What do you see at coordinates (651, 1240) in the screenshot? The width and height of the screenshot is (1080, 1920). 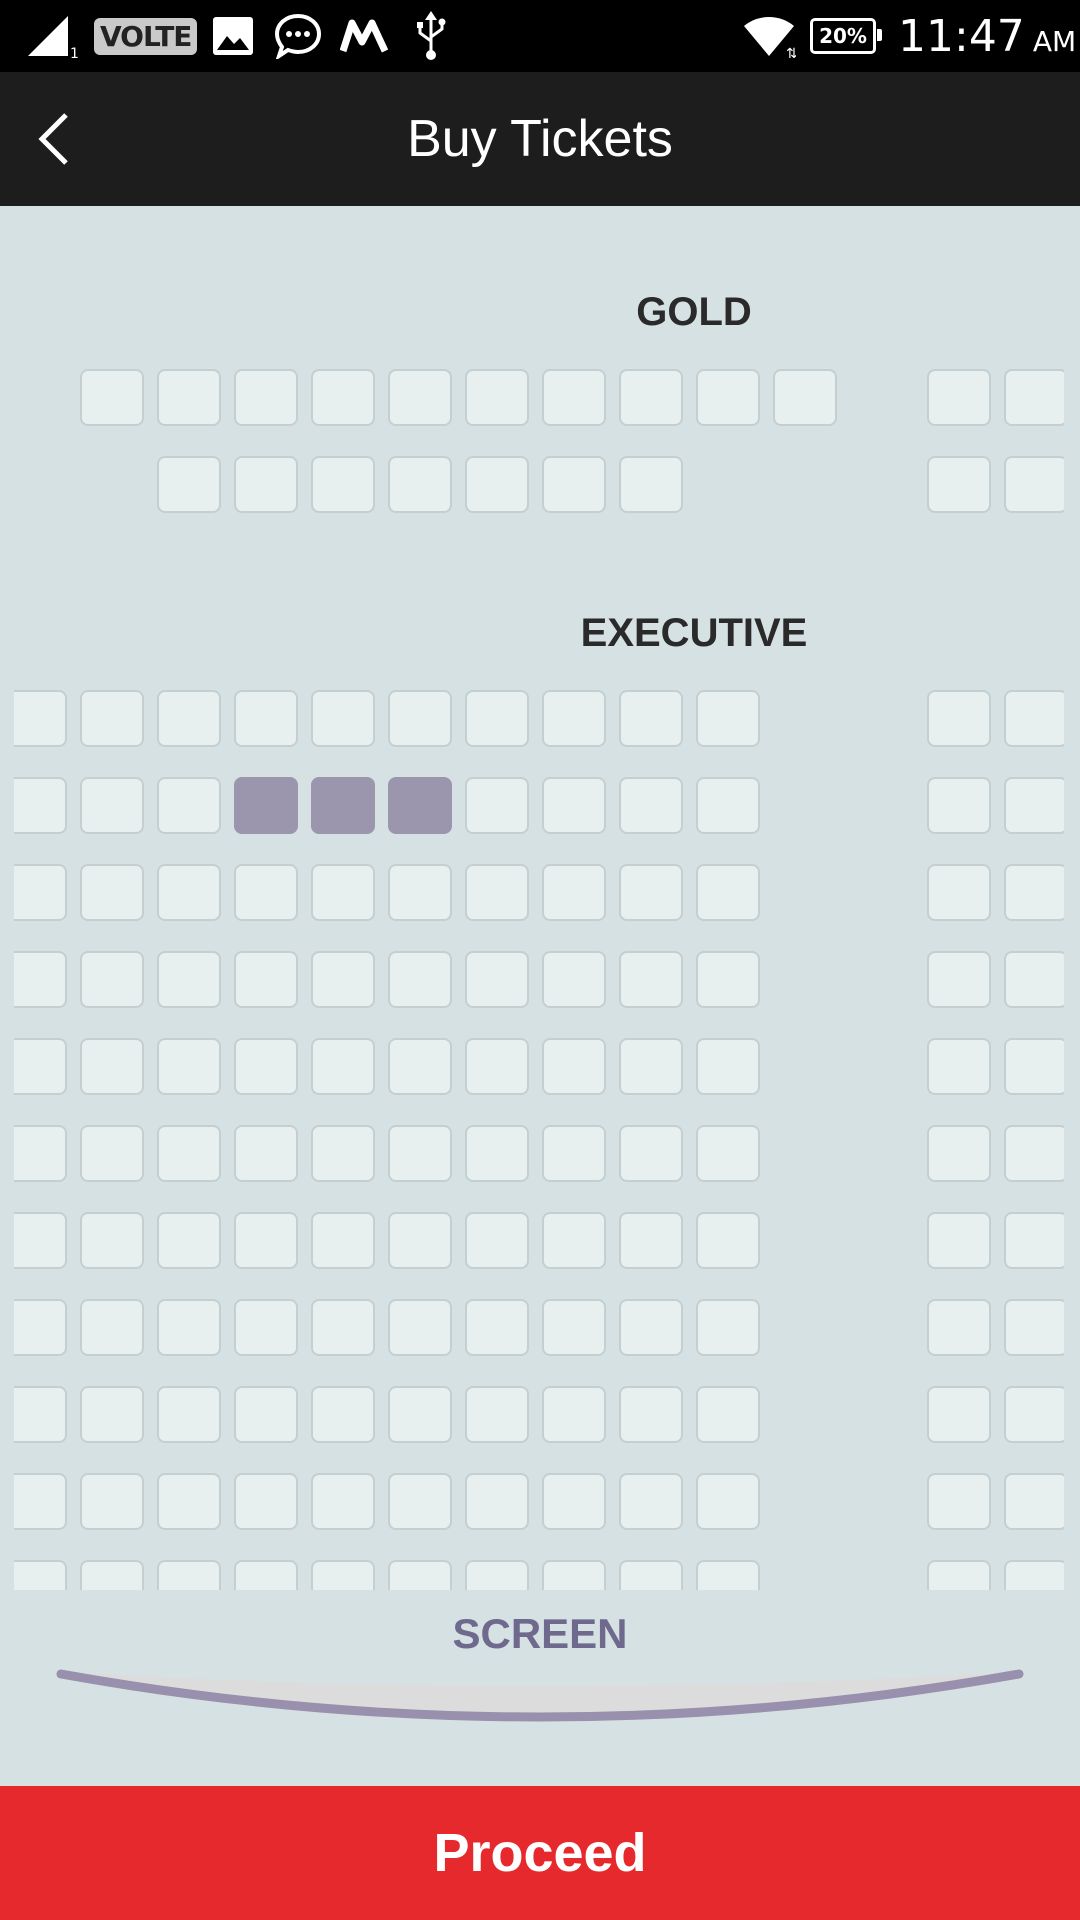 I see `seat-executive-r7-c9` at bounding box center [651, 1240].